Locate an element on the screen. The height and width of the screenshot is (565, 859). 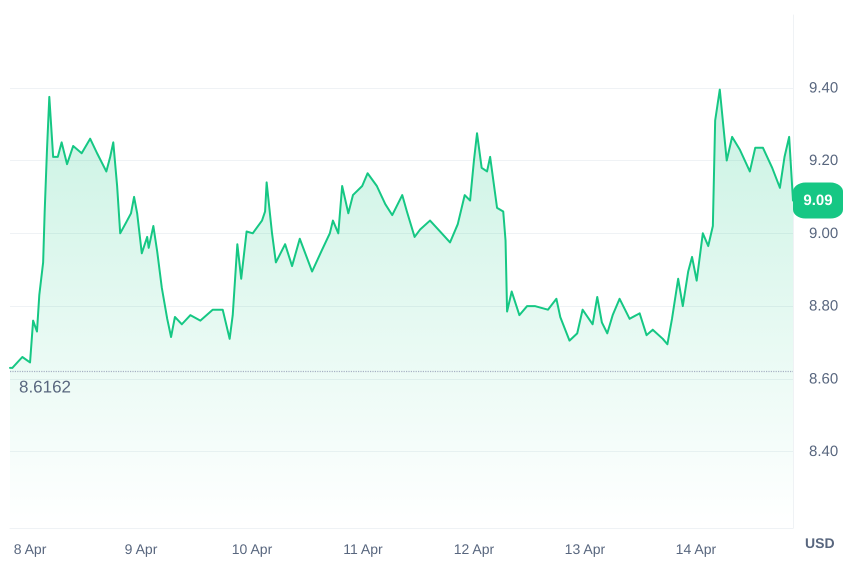
y-tick-label: 8.80 is located at coordinates (823, 306).